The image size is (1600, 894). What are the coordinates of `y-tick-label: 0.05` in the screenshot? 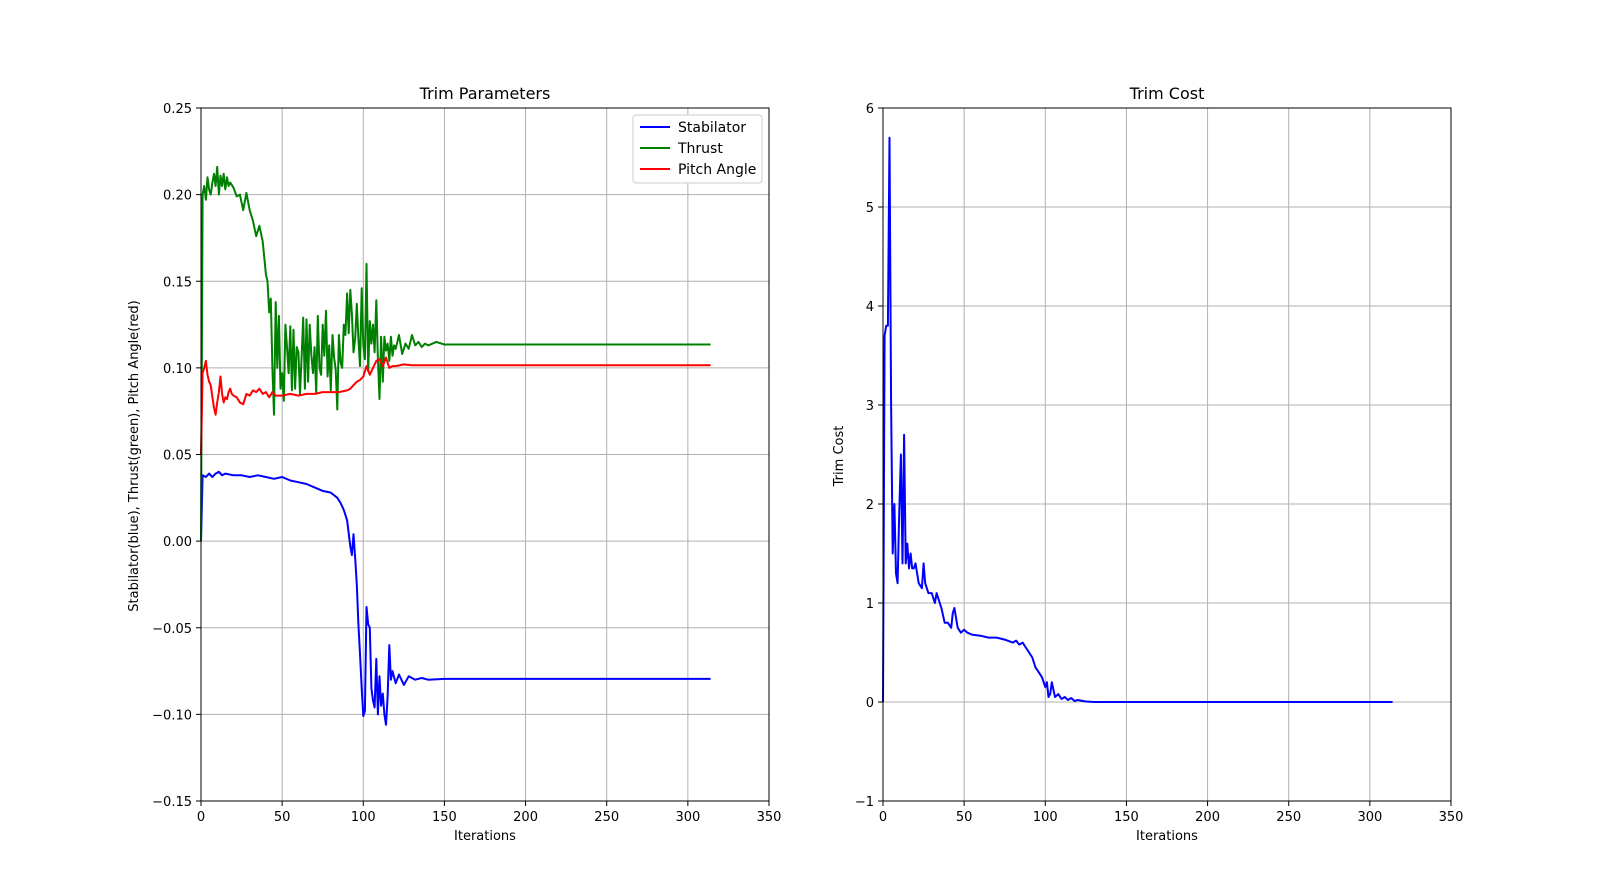 It's located at (177, 456).